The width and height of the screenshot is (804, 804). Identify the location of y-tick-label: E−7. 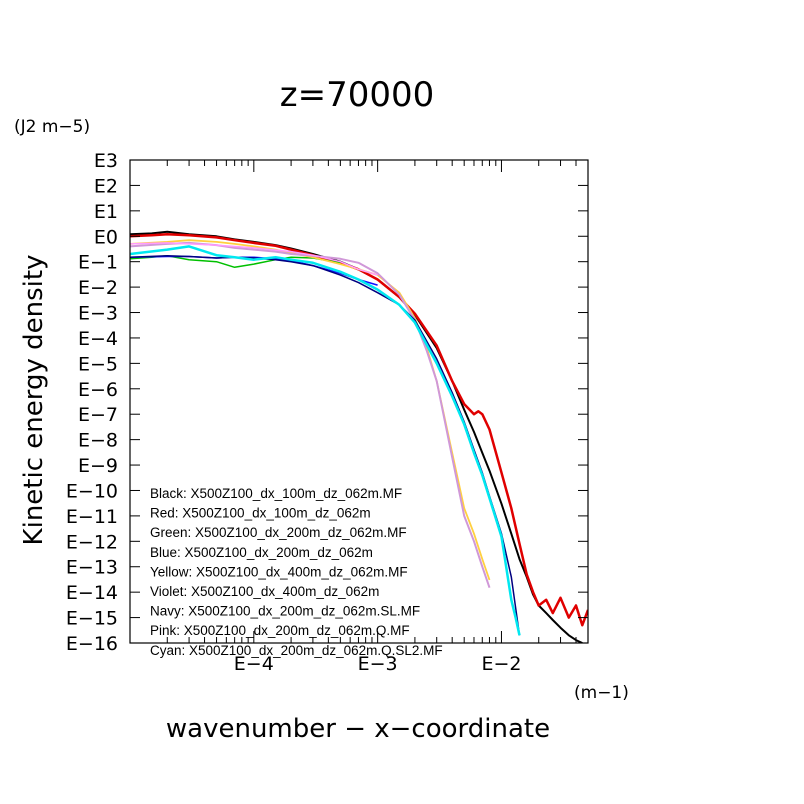
(98, 415).